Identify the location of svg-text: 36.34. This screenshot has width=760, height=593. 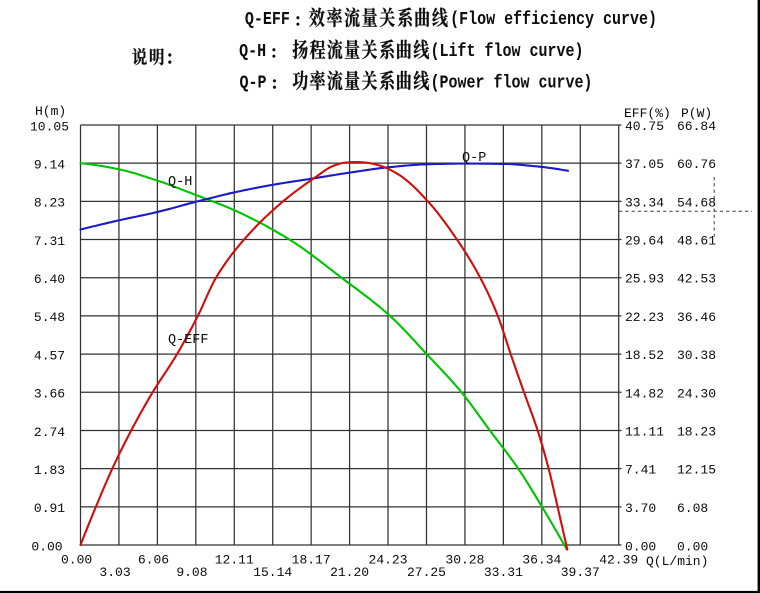
(541, 560).